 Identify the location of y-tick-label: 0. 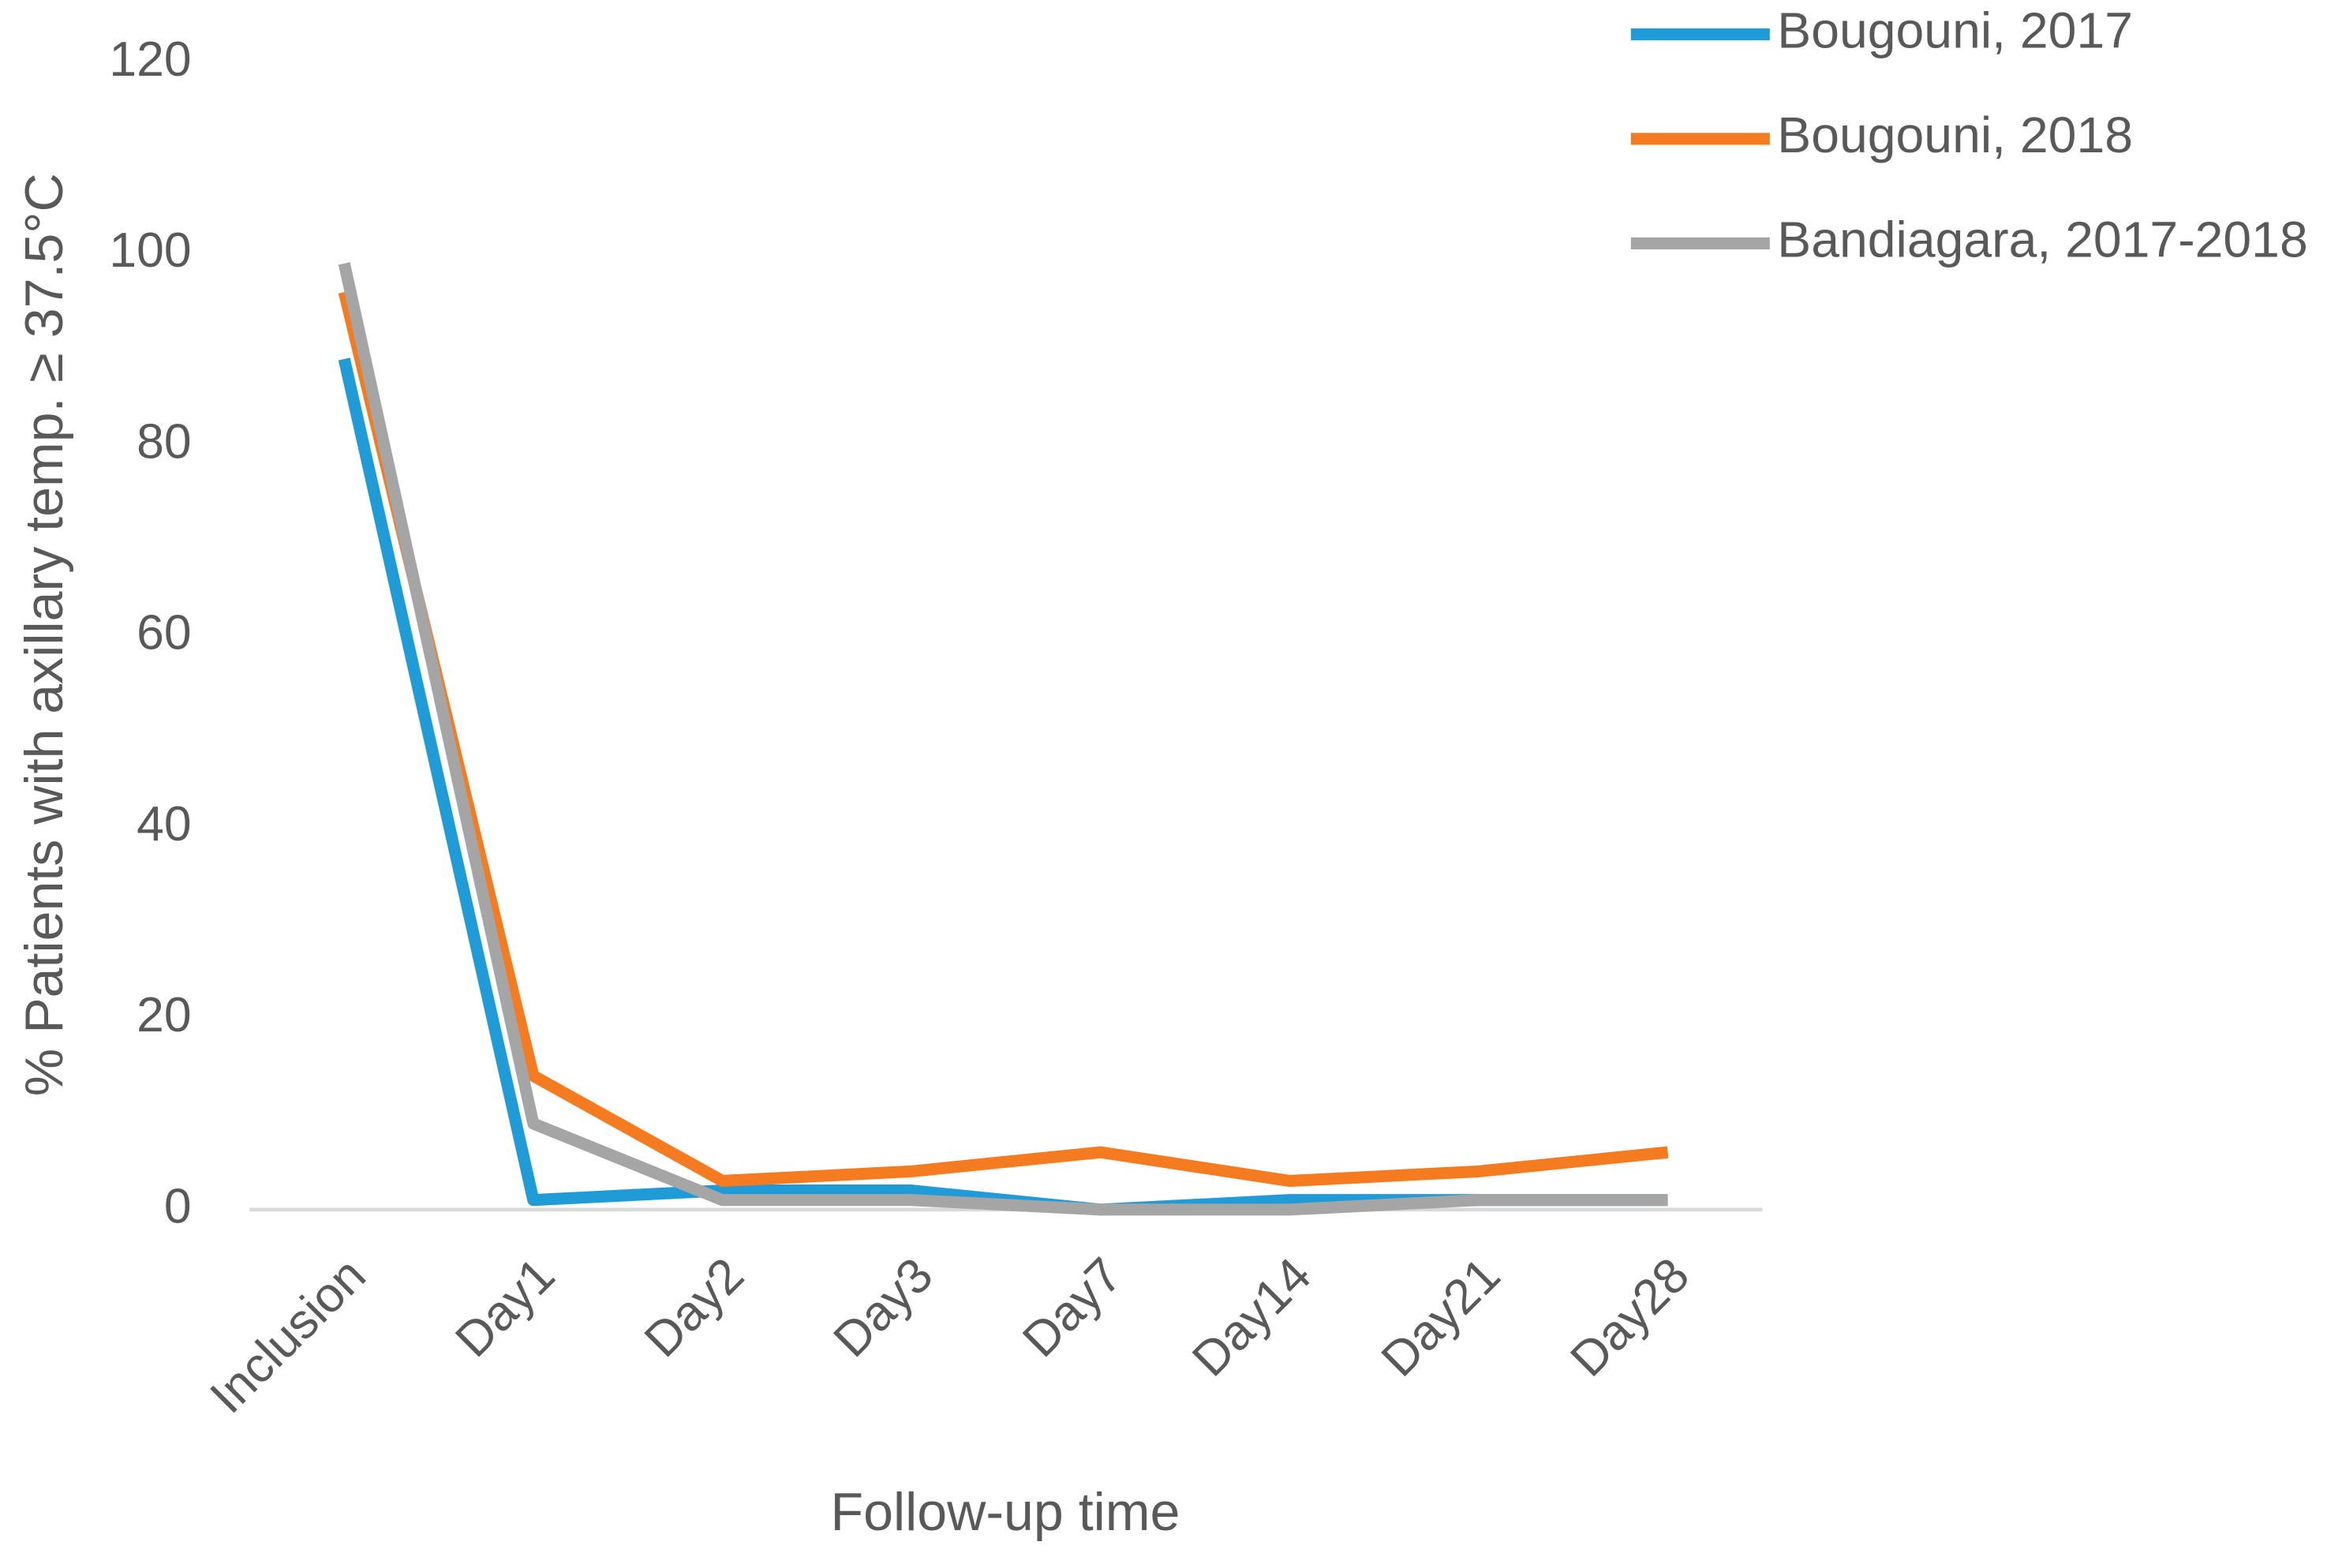
(178, 1206).